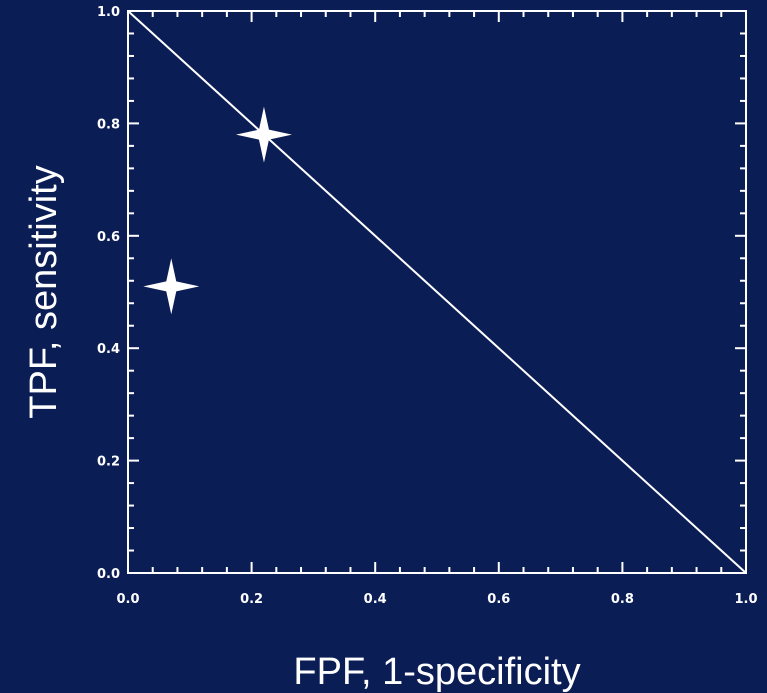  What do you see at coordinates (745, 599) in the screenshot?
I see `x-tick-label: 1.0` at bounding box center [745, 599].